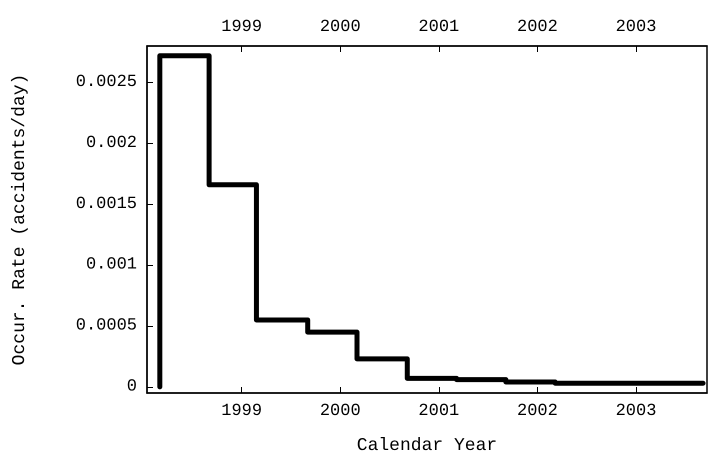 Image resolution: width=709 pixels, height=463 pixels. I want to click on y-tick-label: 0, so click(131, 386).